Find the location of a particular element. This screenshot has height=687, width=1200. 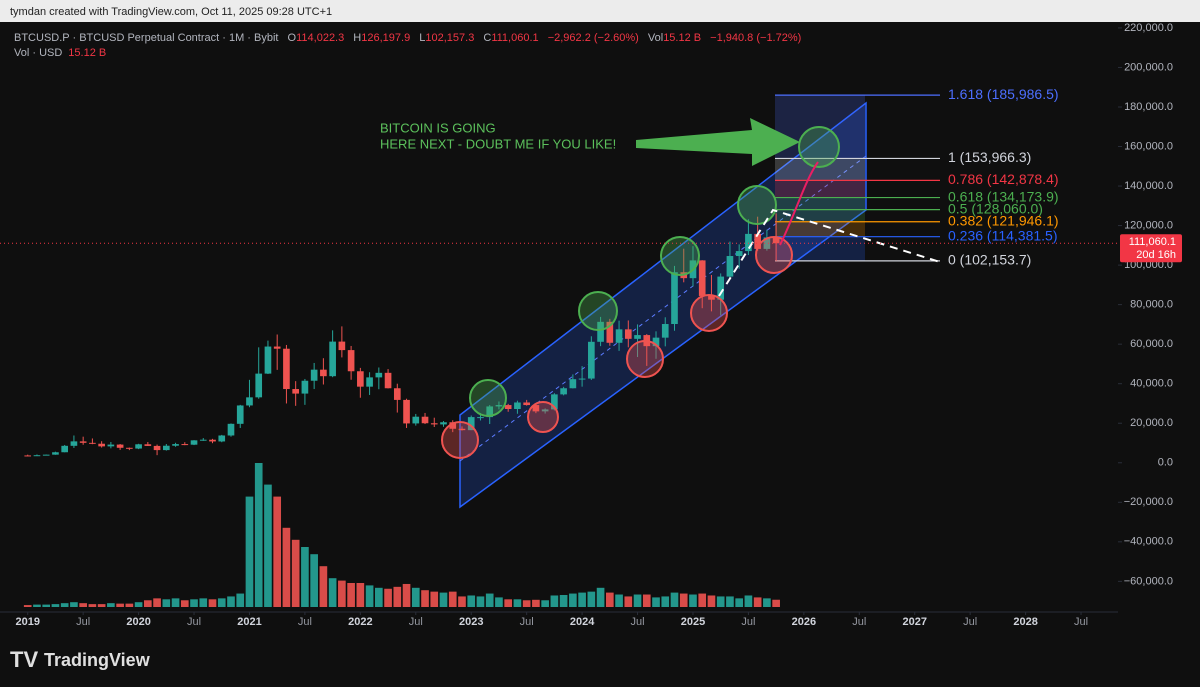

fib-label: 0 (102,153.7) is located at coordinates (989, 260).